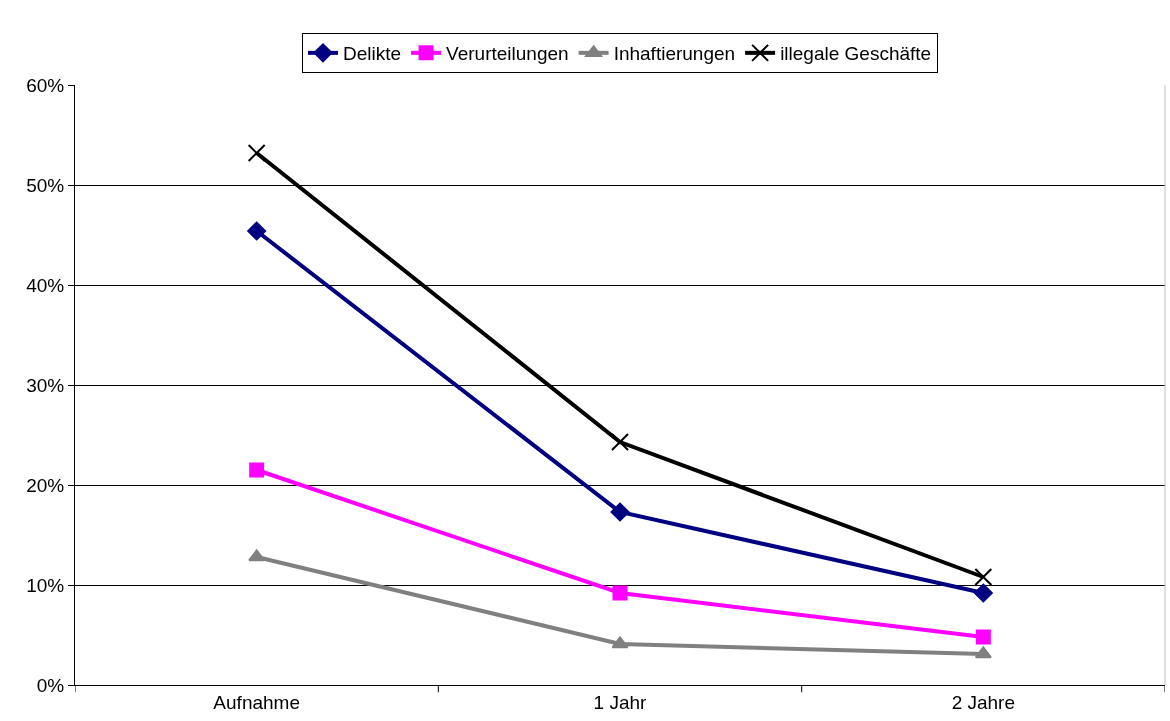 This screenshot has height=721, width=1170. I want to click on y-tick-label: 40%, so click(45, 285).